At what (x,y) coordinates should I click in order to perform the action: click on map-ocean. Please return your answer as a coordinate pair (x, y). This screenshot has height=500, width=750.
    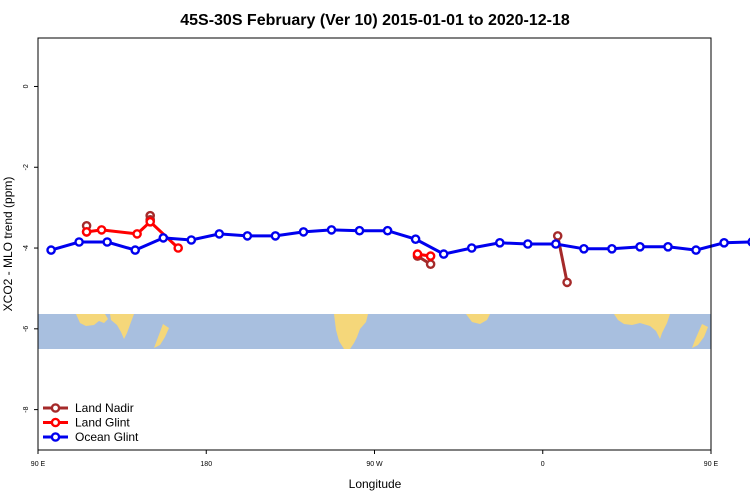
    Looking at the image, I should click on (374, 331).